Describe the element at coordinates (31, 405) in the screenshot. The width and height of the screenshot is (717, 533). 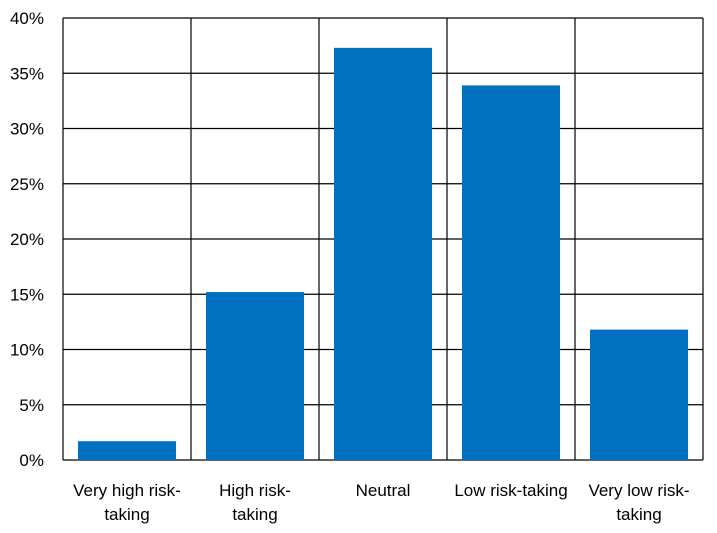
I see `y-tick-label: 5%` at that location.